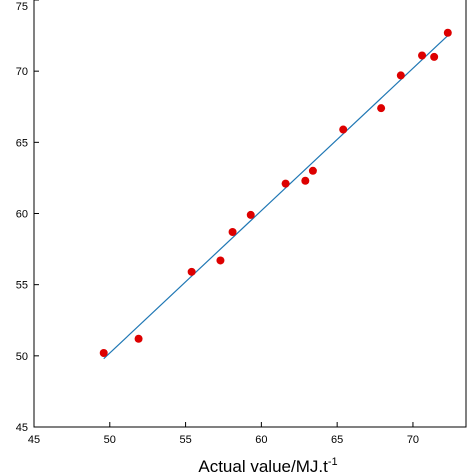 This screenshot has height=474, width=474. Describe the element at coordinates (185, 440) in the screenshot. I see `x-tick-label: 55` at that location.